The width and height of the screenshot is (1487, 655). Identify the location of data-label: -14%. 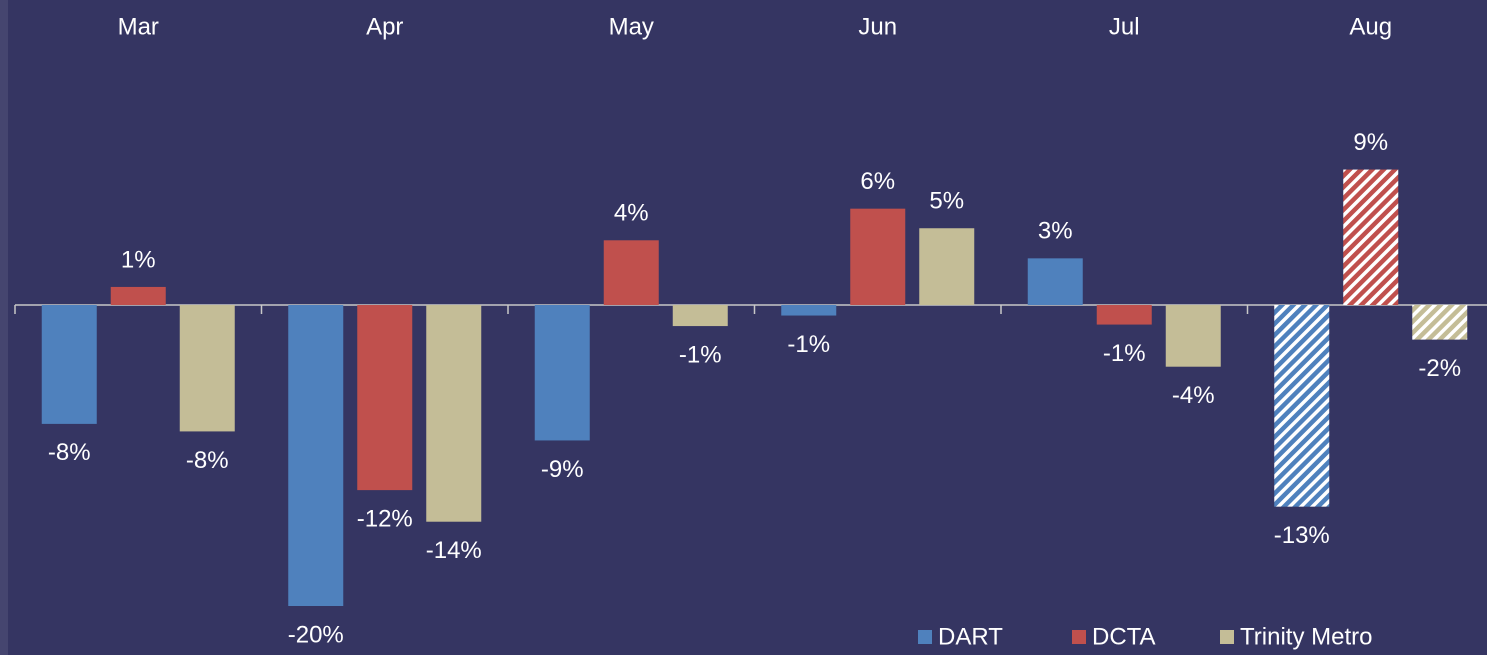
(454, 550).